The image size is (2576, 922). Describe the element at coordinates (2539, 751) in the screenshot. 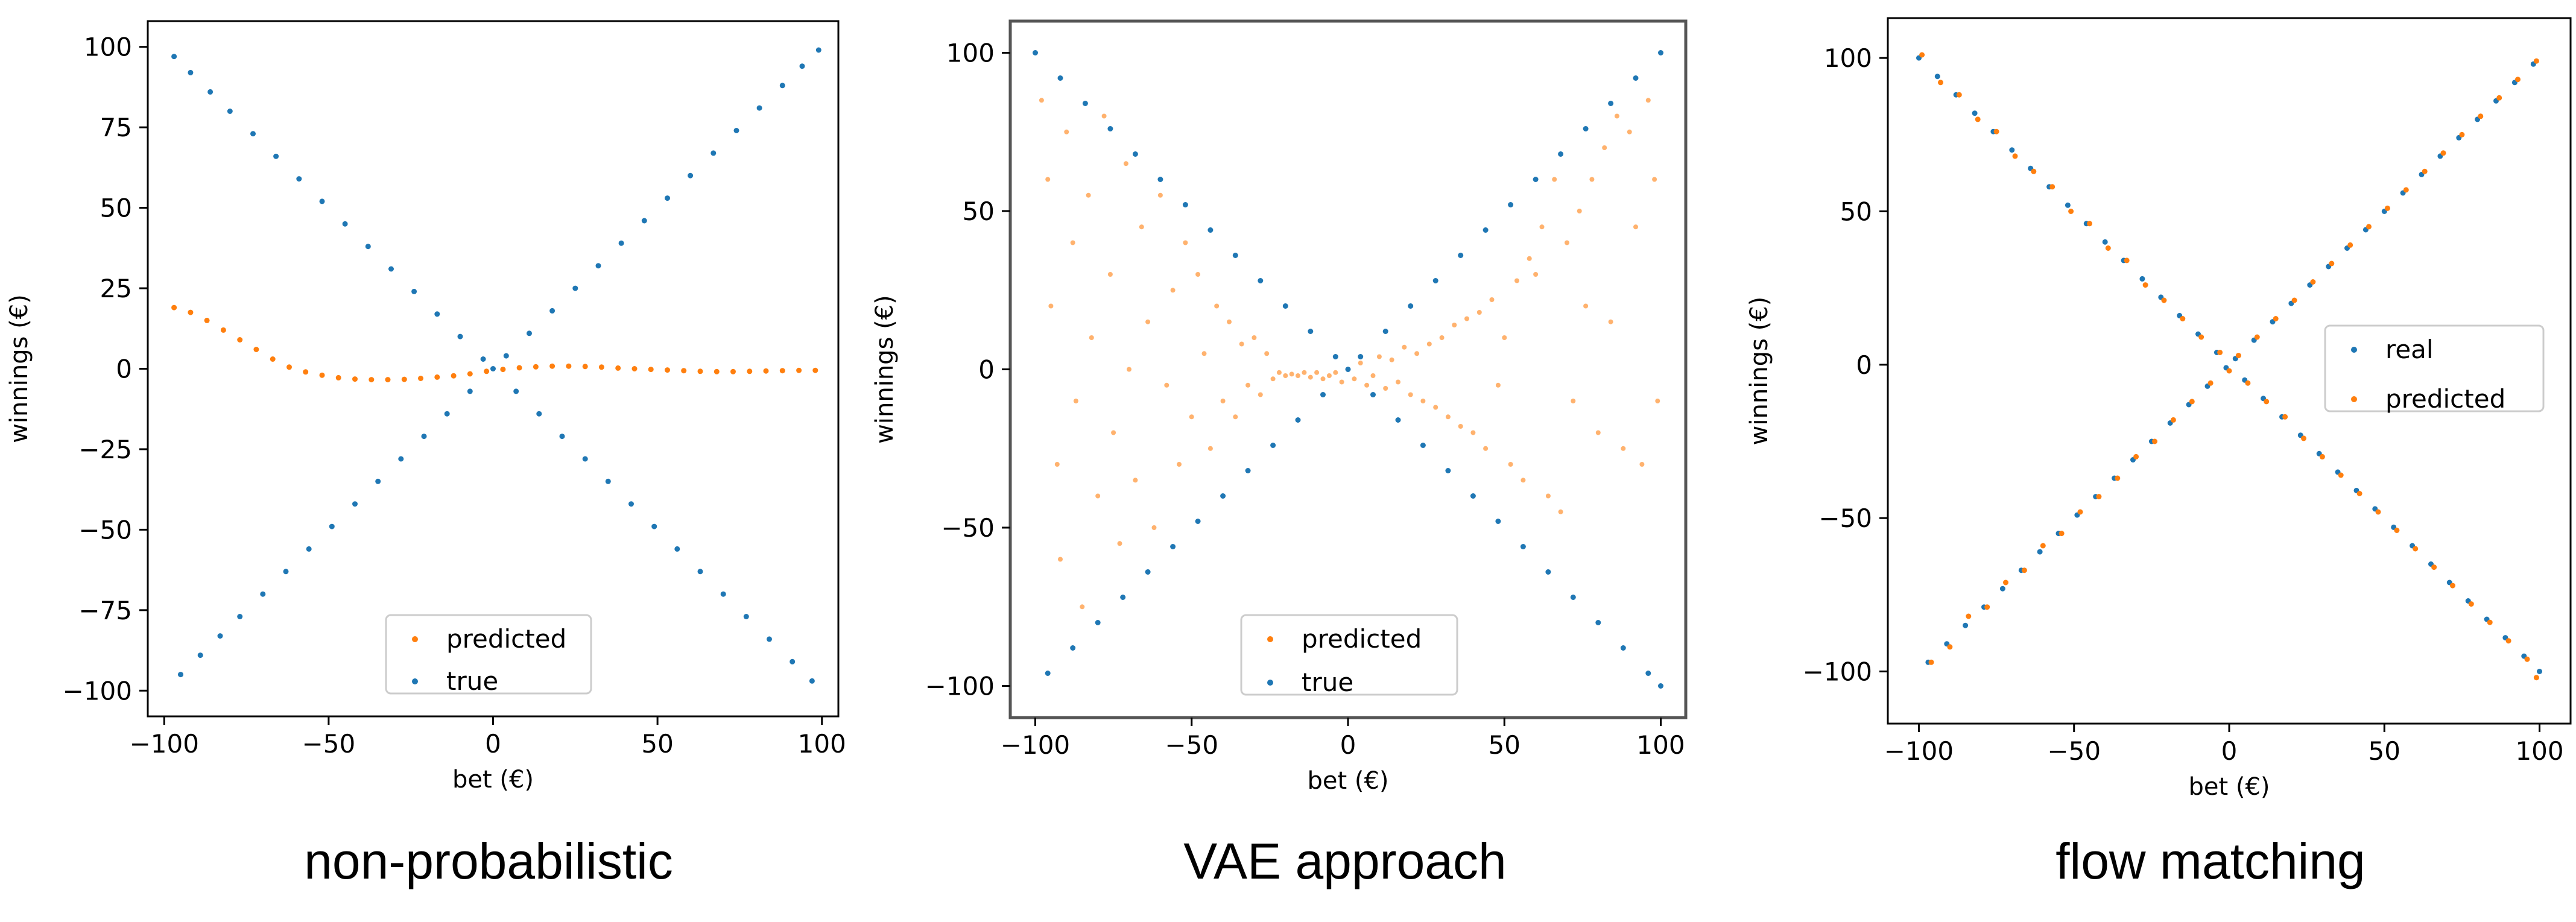

I see `x-tick-label: 100` at that location.